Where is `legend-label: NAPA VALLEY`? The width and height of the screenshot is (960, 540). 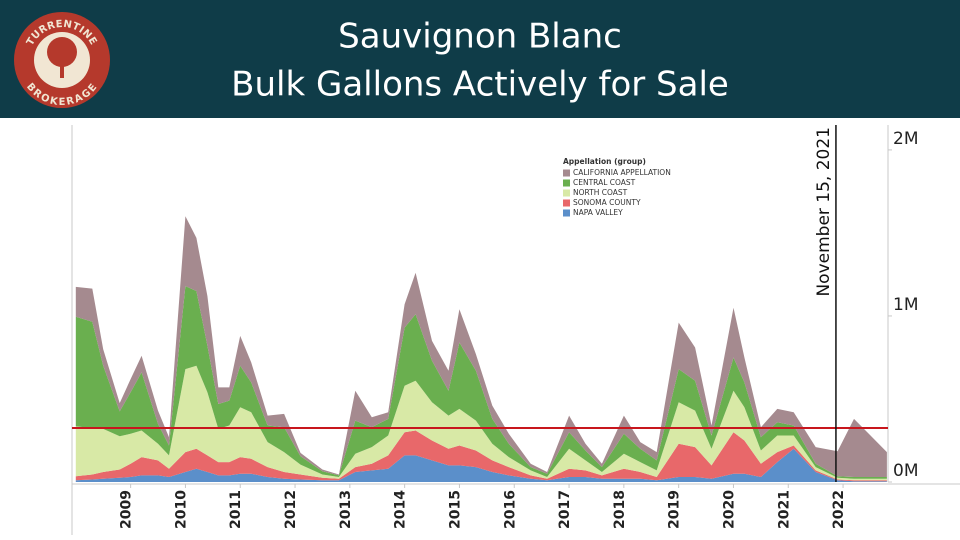
legend-label: NAPA VALLEY is located at coordinates (598, 212).